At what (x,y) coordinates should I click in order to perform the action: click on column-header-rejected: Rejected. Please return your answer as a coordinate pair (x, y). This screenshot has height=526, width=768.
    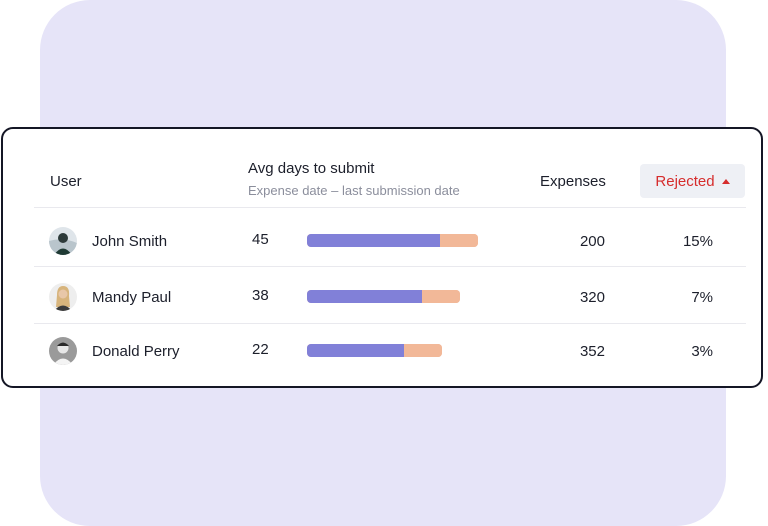
    Looking at the image, I should click on (685, 181).